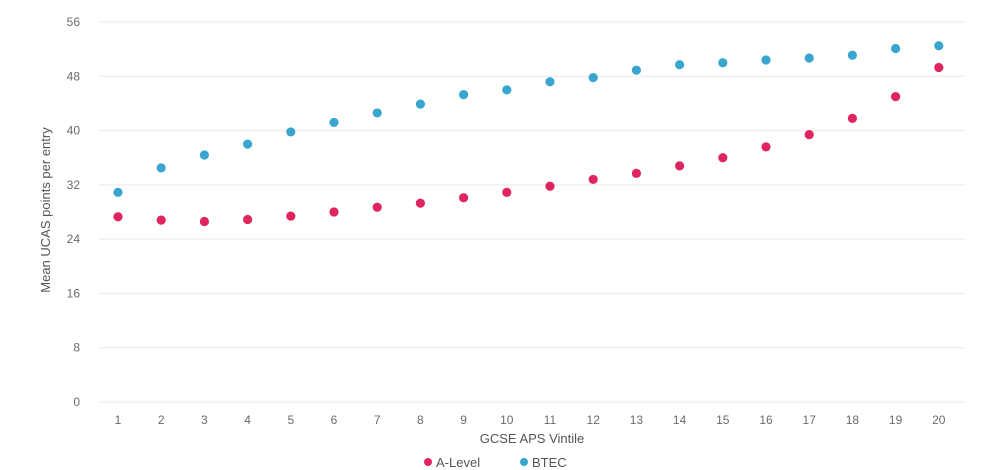 The image size is (982, 470). I want to click on legend-marker-btec, so click(524, 462).